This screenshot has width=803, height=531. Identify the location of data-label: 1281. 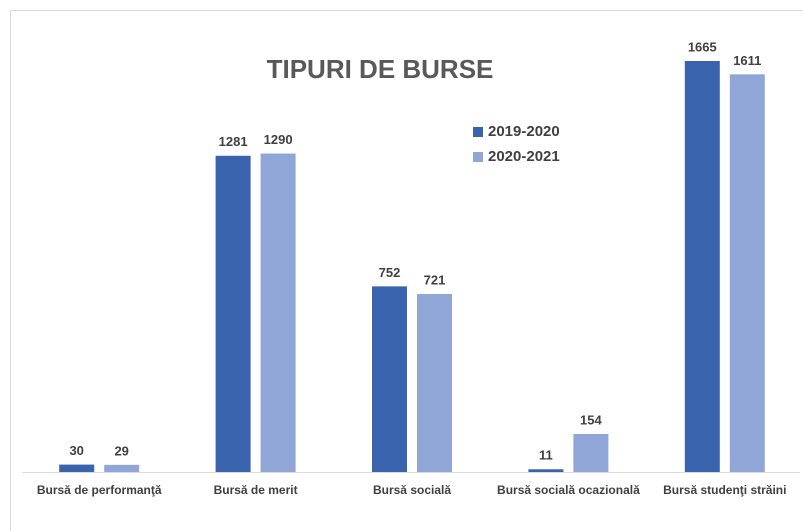
(233, 141).